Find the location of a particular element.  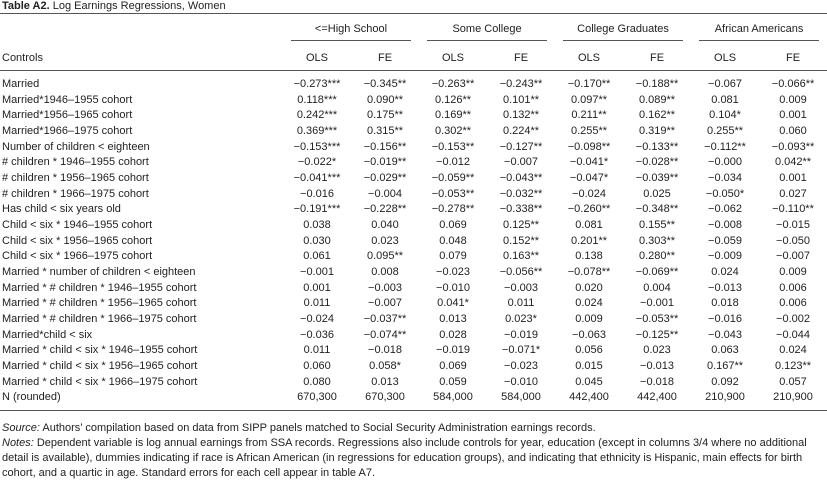

cell-value: −0.050* is located at coordinates (725, 193).